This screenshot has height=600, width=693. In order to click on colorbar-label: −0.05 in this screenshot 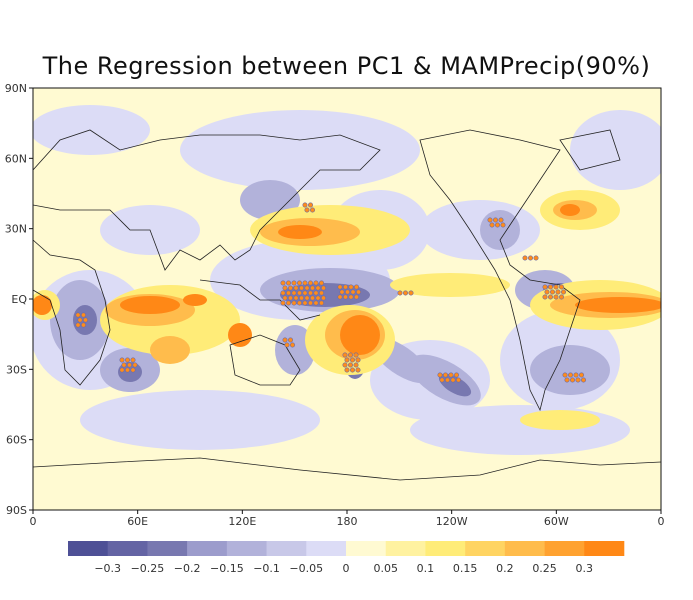, I will do `click(306, 568)`.